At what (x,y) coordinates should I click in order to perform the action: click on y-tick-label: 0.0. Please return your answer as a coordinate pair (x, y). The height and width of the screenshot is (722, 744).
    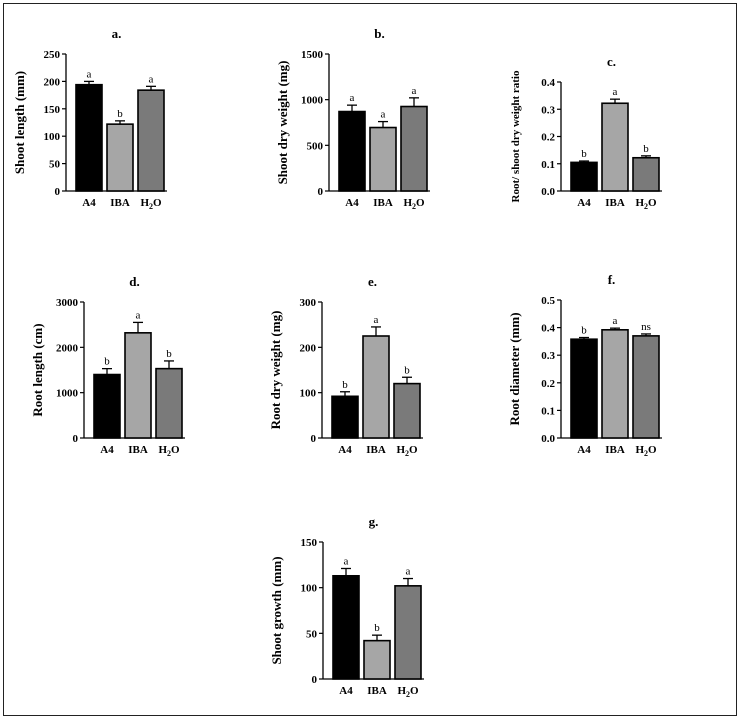
    Looking at the image, I should click on (548, 439).